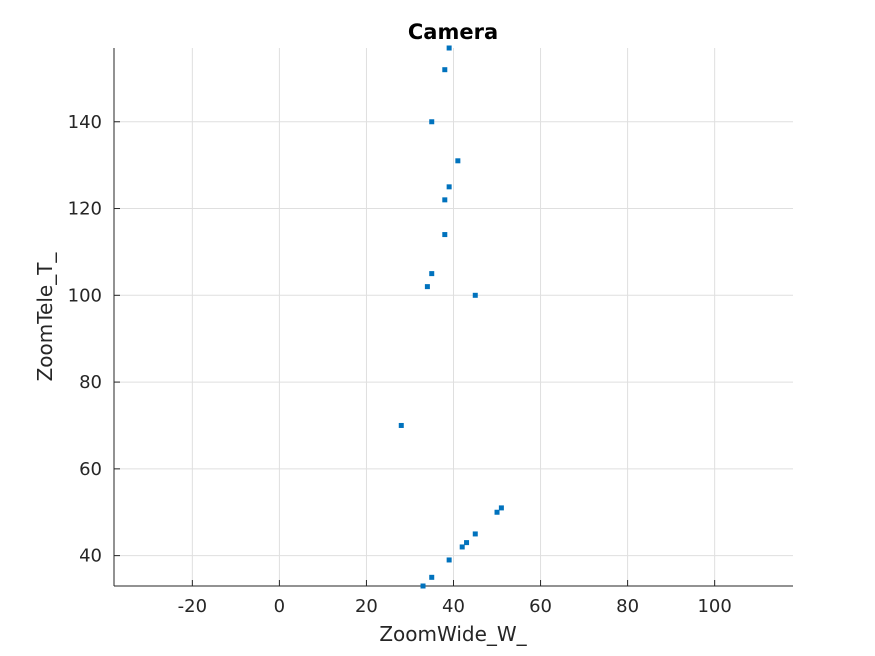 This screenshot has width=875, height=656. I want to click on y-tick-label: 140, so click(85, 122).